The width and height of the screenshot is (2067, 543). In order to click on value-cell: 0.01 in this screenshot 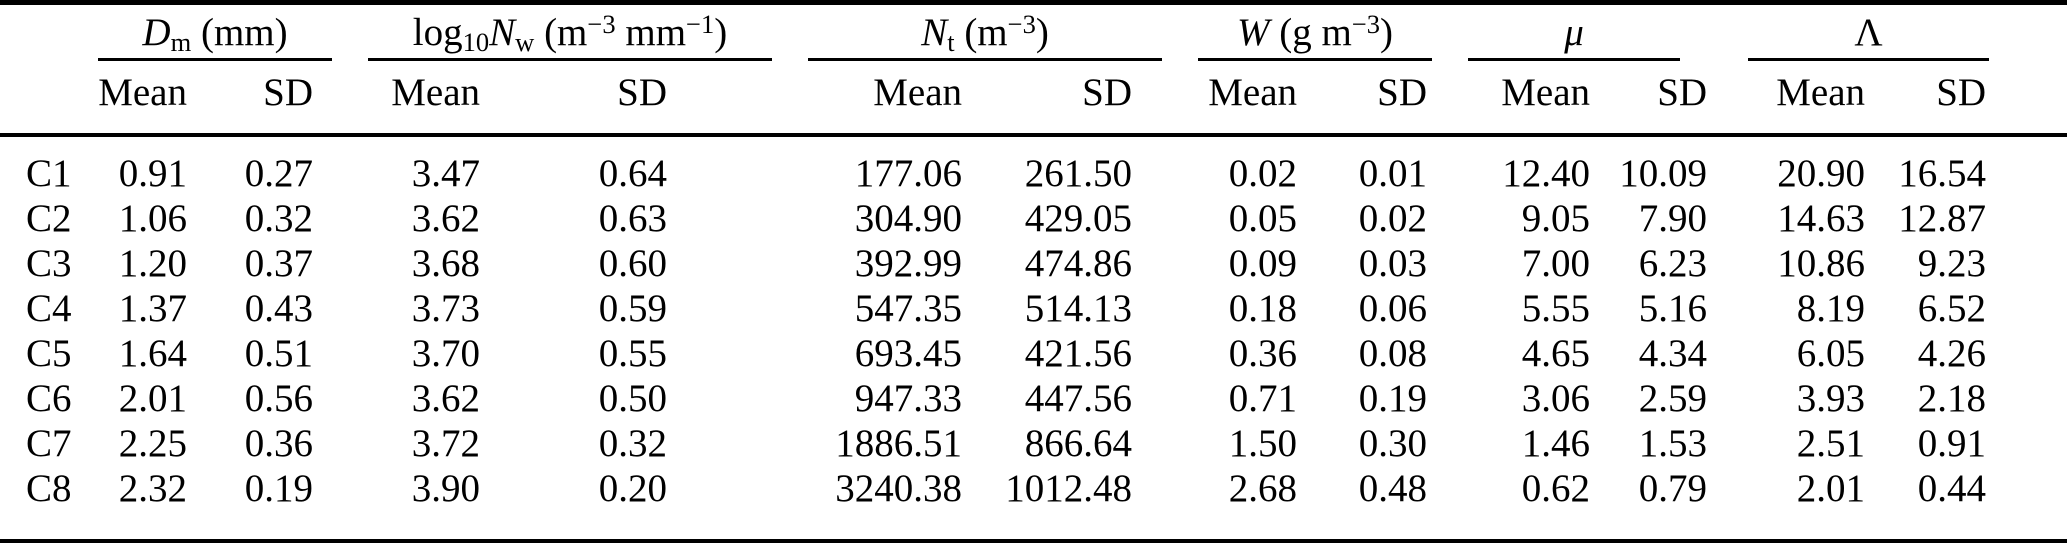, I will do `click(1393, 173)`.